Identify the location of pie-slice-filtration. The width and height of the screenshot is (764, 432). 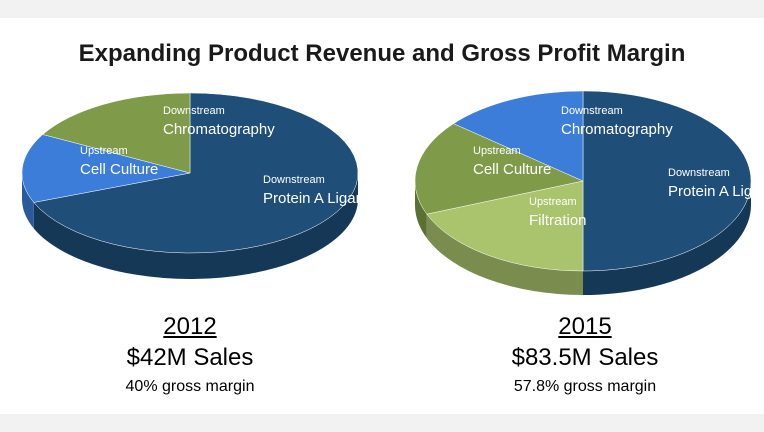
(505, 226).